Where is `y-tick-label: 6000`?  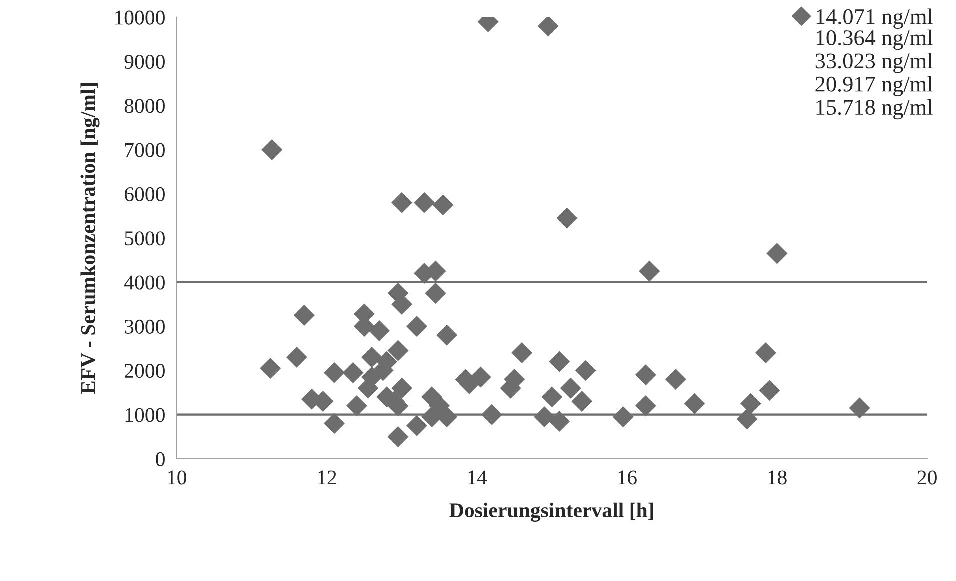 y-tick-label: 6000 is located at coordinates (144, 194).